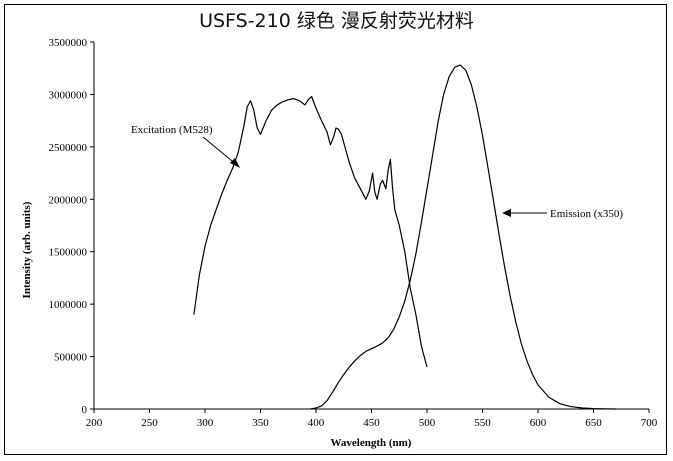  Describe the element at coordinates (336, 21) in the screenshot. I see `chart-title: USFS-210 绿色 漫反射荧光材料` at that location.